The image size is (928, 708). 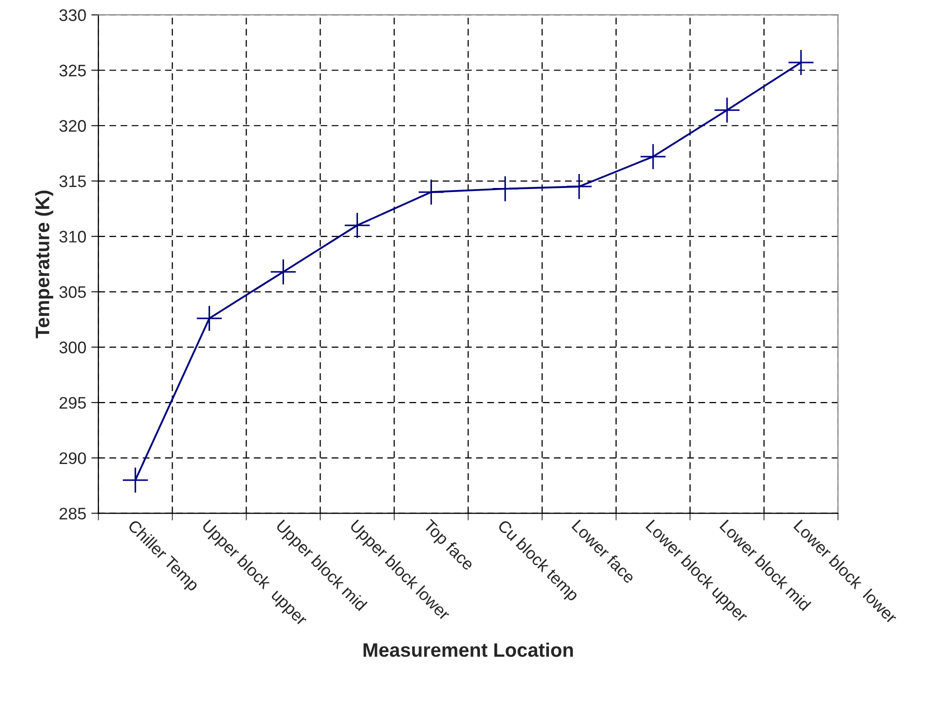 What do you see at coordinates (72, 236) in the screenshot?
I see `y-tick-label: 310` at bounding box center [72, 236].